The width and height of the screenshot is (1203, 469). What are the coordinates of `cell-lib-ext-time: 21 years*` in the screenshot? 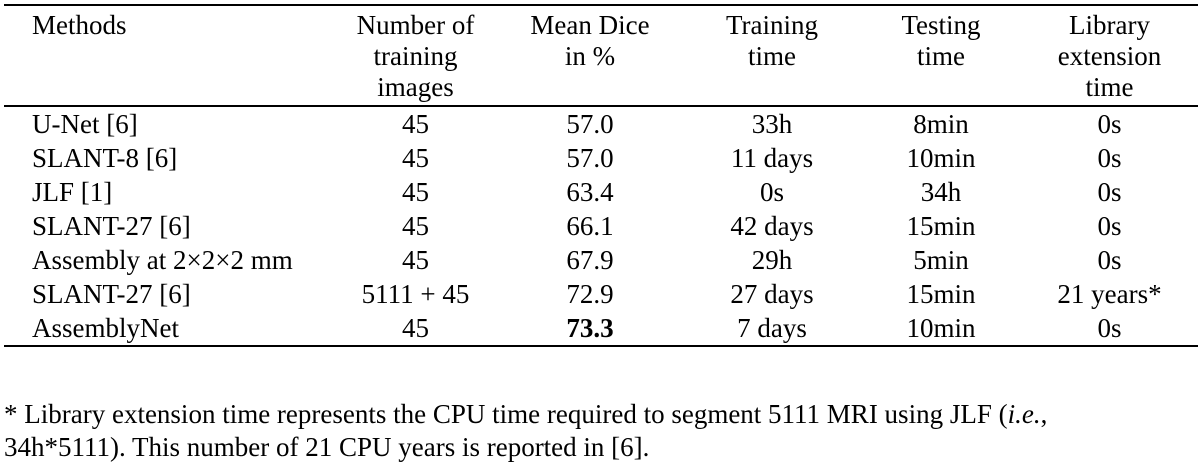 It's located at (1109, 294).